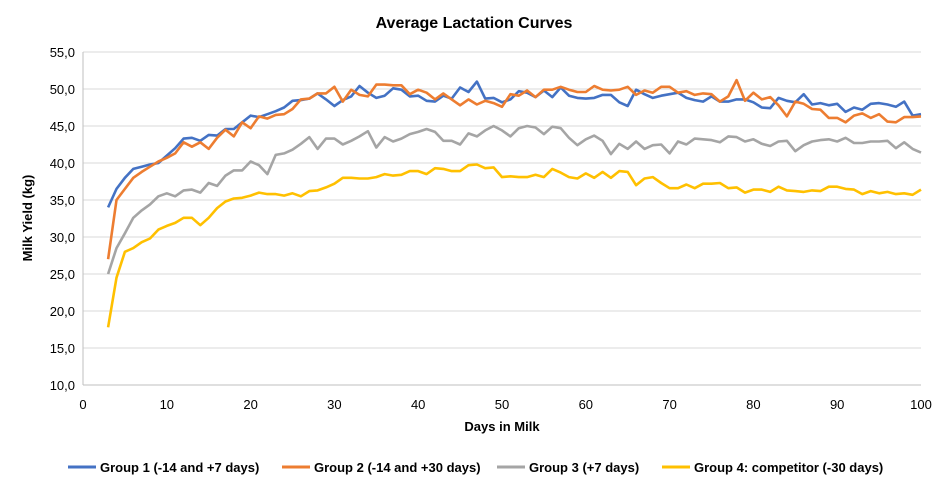  I want to click on x-tick-label: 30, so click(334, 404).